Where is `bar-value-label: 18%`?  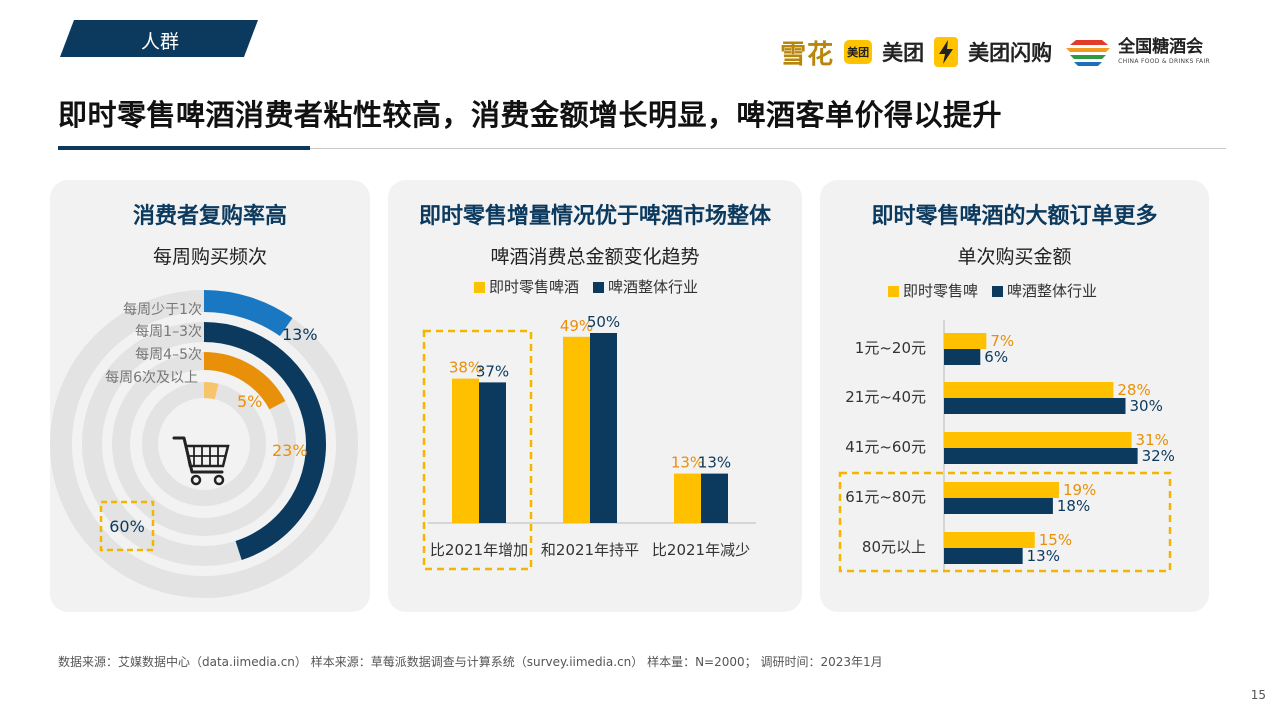 bar-value-label: 18% is located at coordinates (1073, 506).